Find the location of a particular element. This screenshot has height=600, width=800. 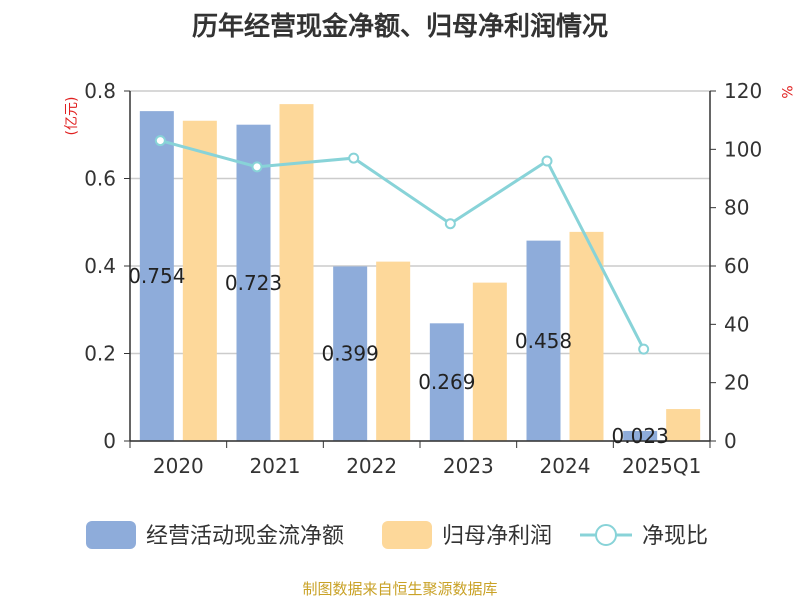

x-tick-label: 2024 is located at coordinates (565, 466).